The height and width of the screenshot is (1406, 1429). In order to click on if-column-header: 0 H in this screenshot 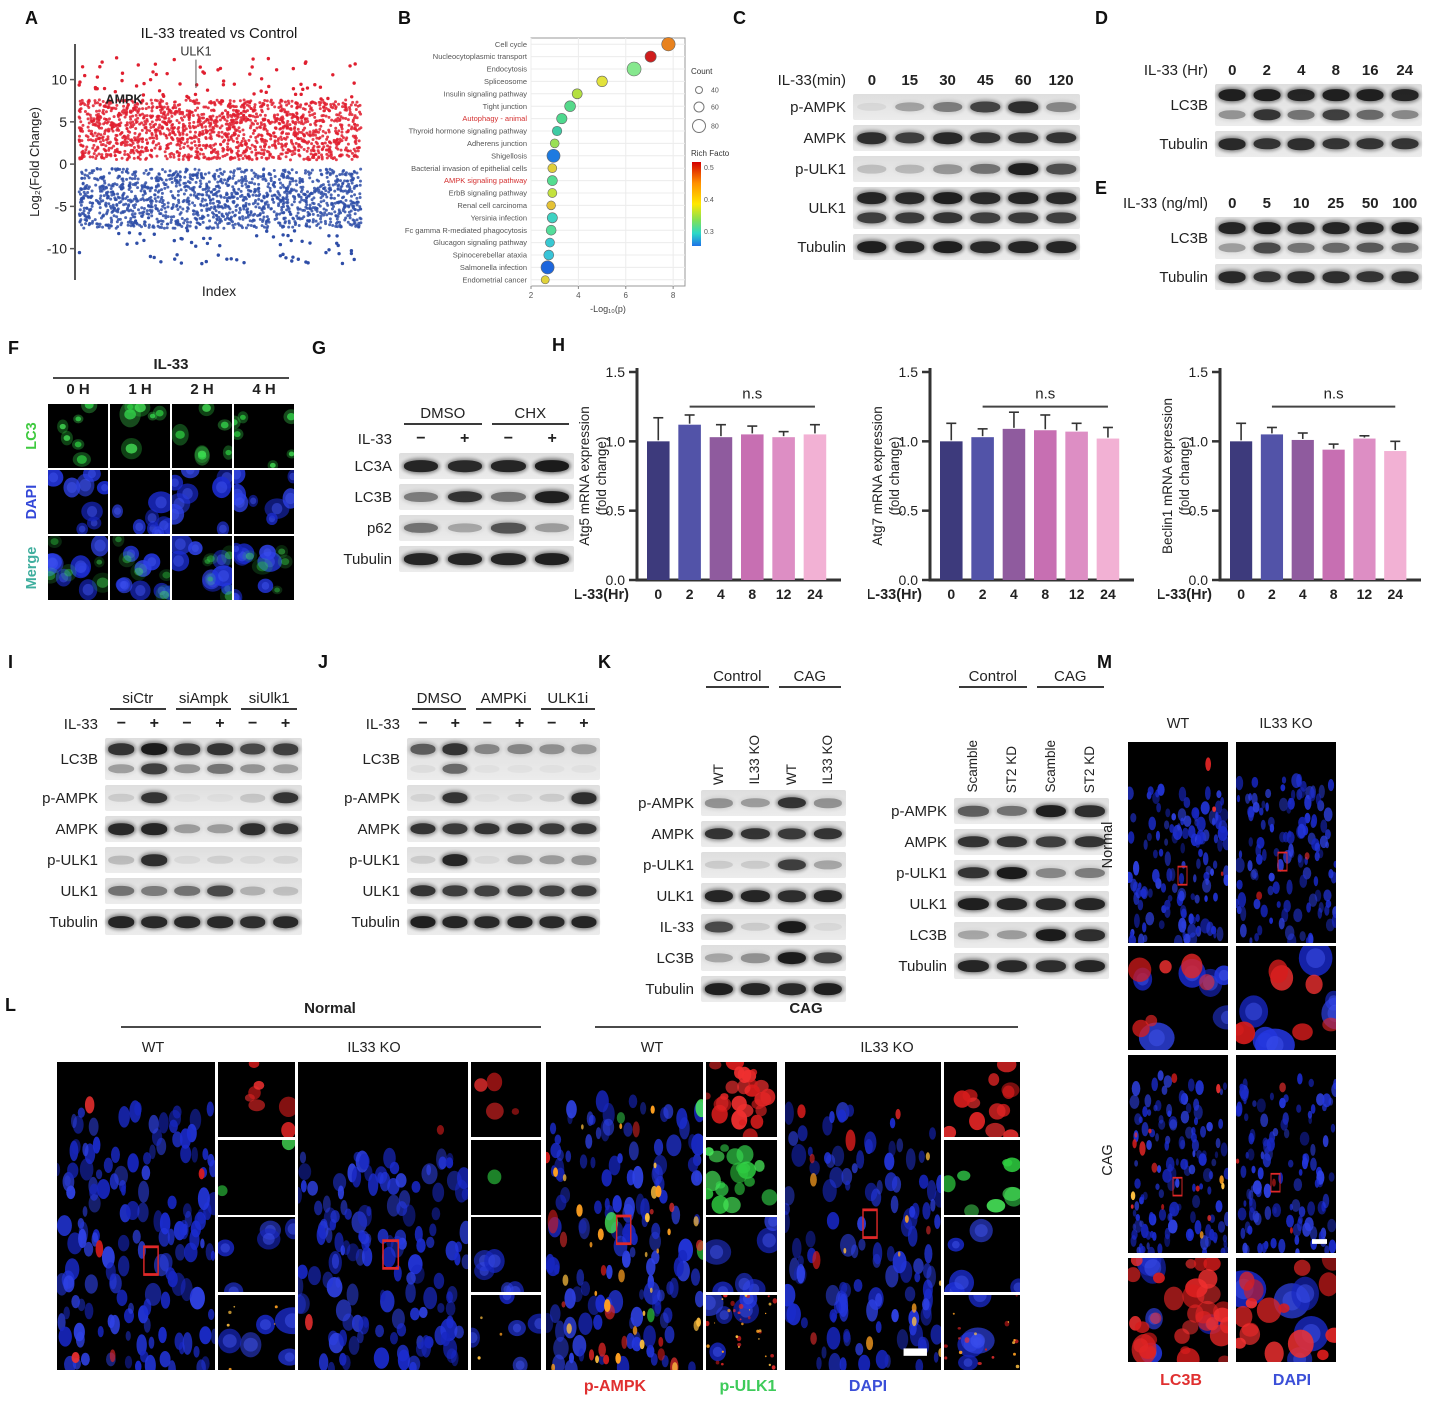, I will do `click(78, 389)`.